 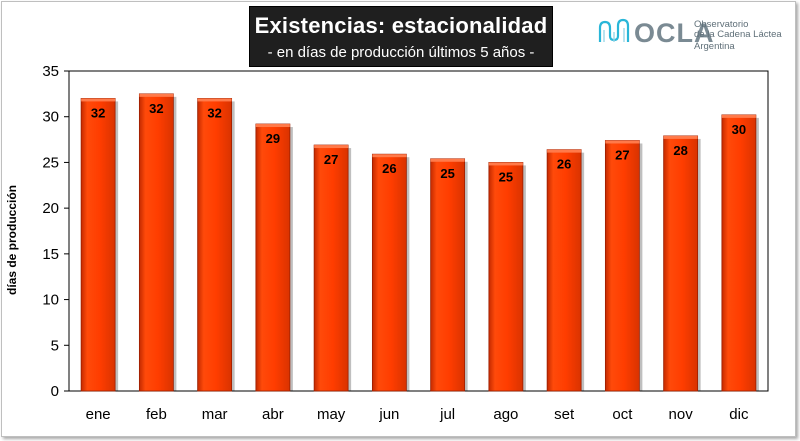 I want to click on x-tick-label: set, so click(x=564, y=414).